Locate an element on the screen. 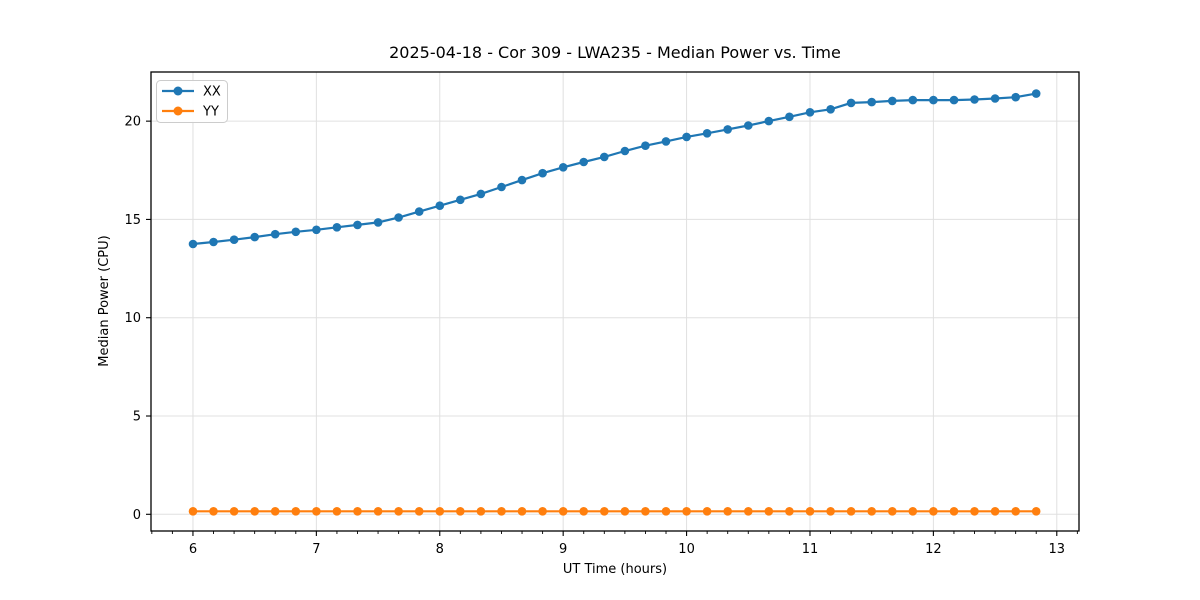 This screenshot has height=600, width=1200. x-tick-label: 9 is located at coordinates (563, 549).